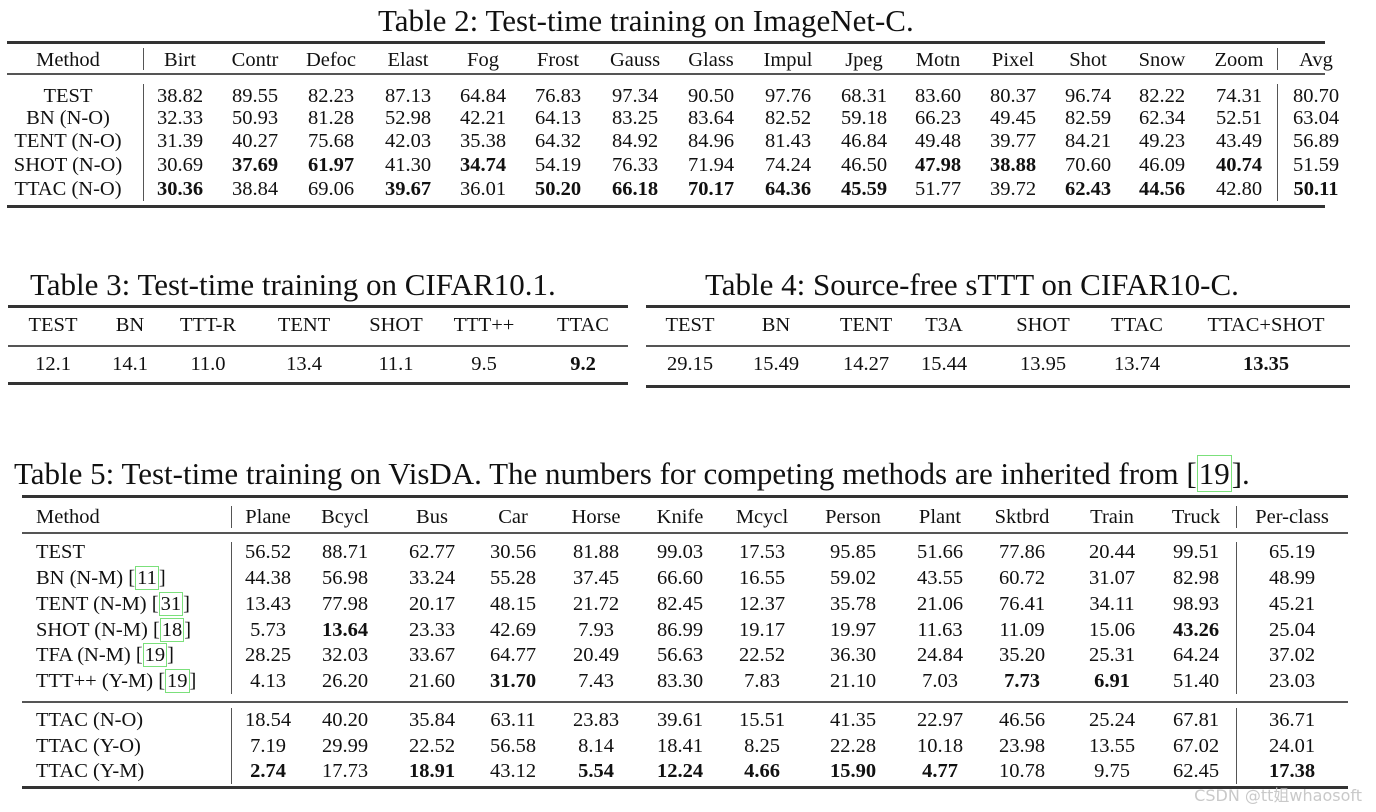  What do you see at coordinates (180, 60) in the screenshot?
I see `column-header: Birt` at bounding box center [180, 60].